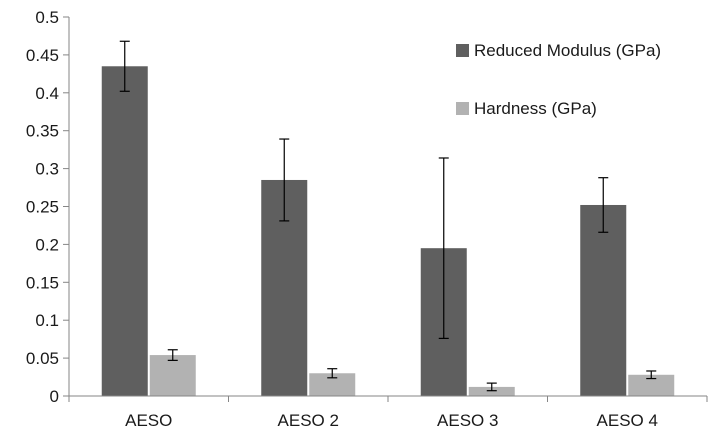  Describe the element at coordinates (42, 131) in the screenshot. I see `y-tick-label: 0.35` at that location.